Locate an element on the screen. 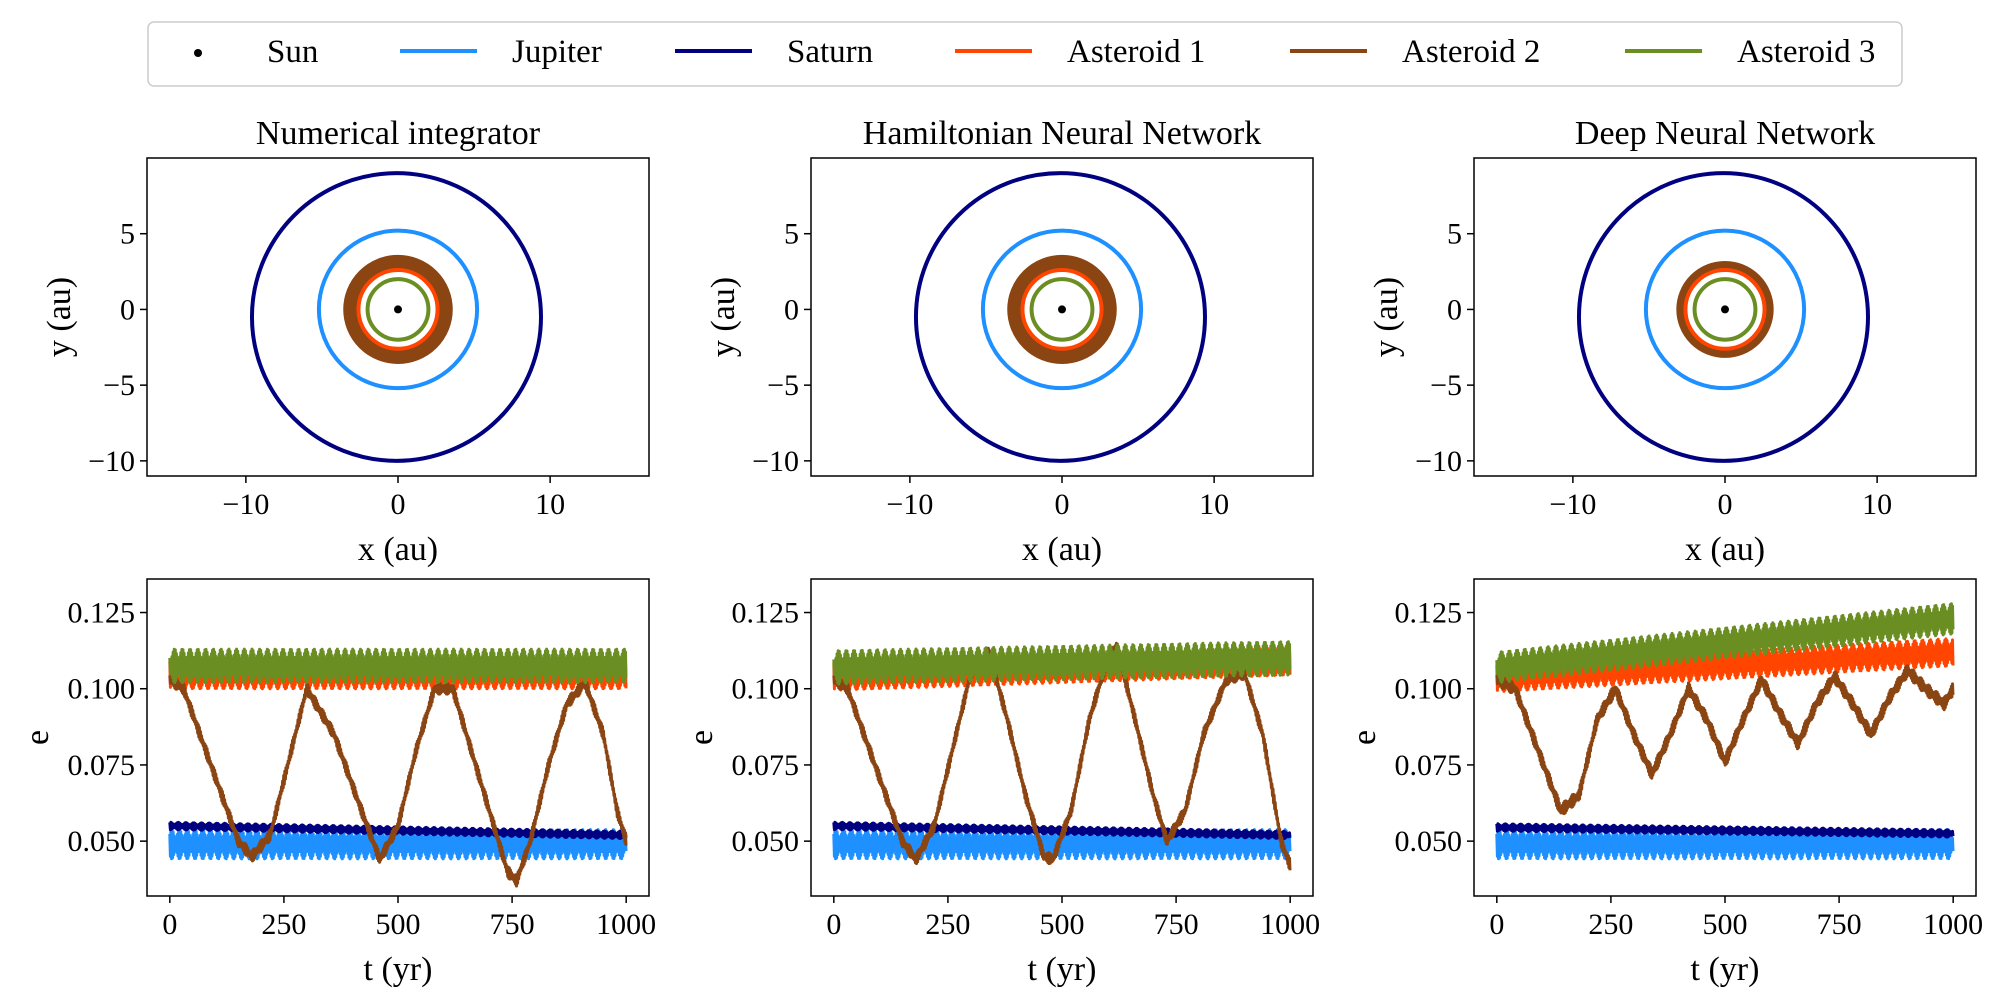 Image resolution: width=2000 pixels, height=1000 pixels. legend-label-saturn: Saturn is located at coordinates (830, 52).